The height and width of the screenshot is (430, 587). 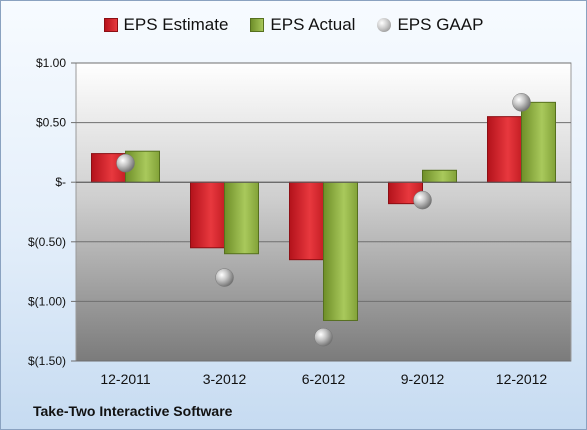 What do you see at coordinates (176, 24) in the screenshot?
I see `legend-label-eps-estimate: EPS Estimate` at bounding box center [176, 24].